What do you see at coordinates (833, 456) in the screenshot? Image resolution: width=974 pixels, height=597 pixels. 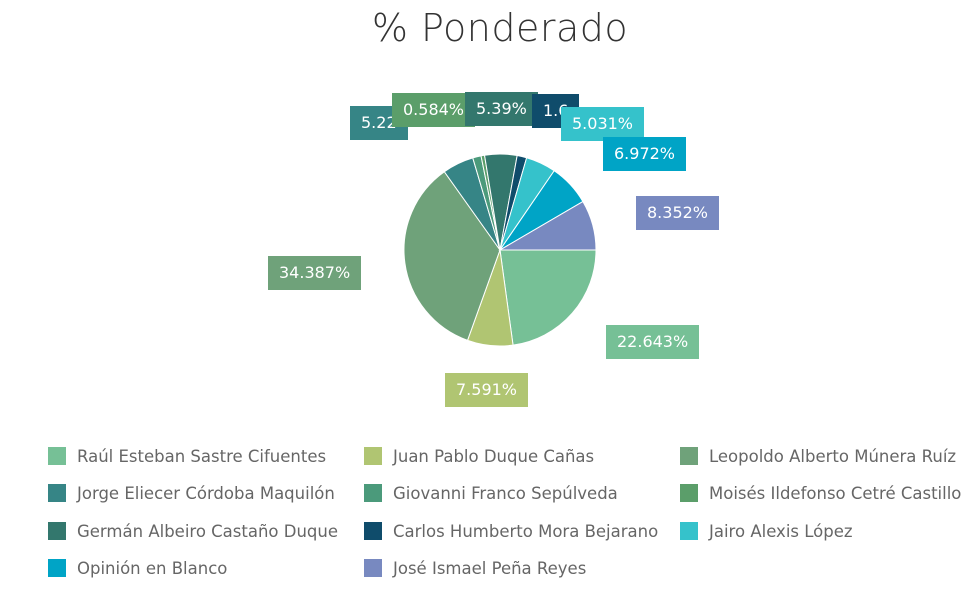 I see `legend-label: Leopoldo Alberto Múnera Ruíz` at bounding box center [833, 456].